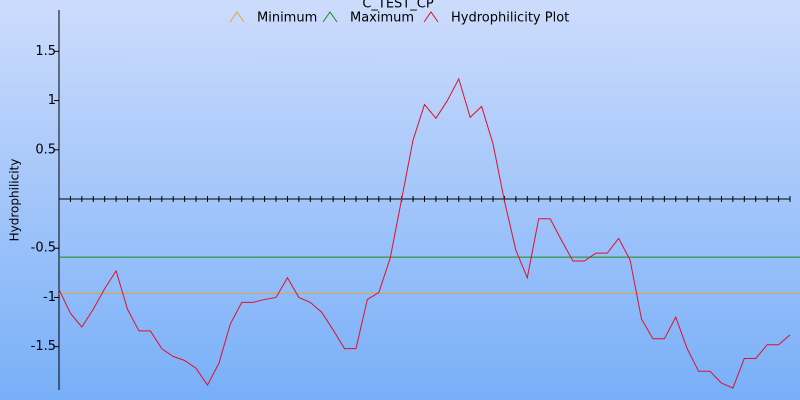 The height and width of the screenshot is (400, 800). I want to click on legend-label: Minimum, so click(287, 18).